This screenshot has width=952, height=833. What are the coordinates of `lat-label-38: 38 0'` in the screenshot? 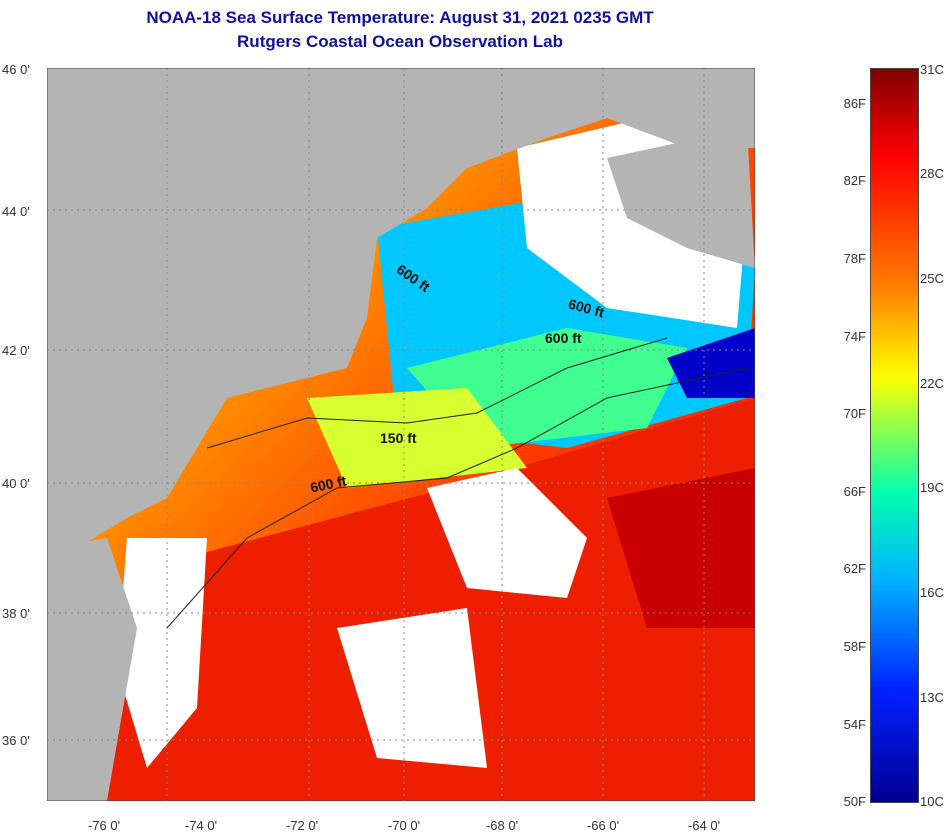 It's located at (16, 613).